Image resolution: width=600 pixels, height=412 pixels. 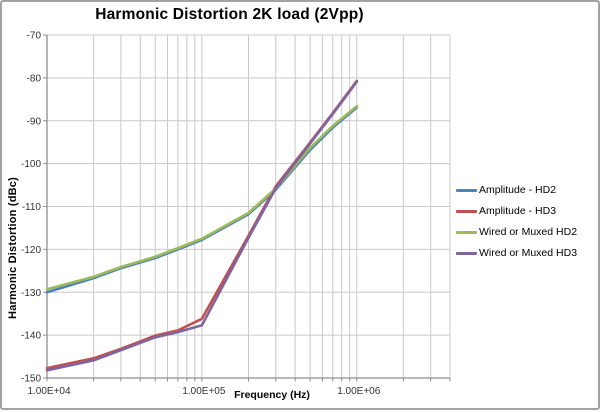 What do you see at coordinates (34, 121) in the screenshot?
I see `y-axis-tick-label: -90` at bounding box center [34, 121].